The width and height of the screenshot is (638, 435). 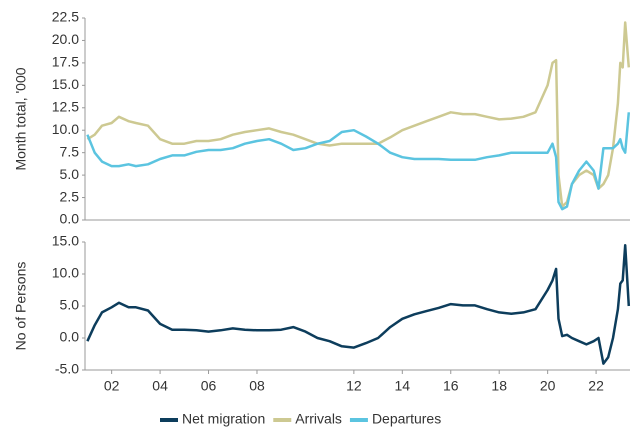 What do you see at coordinates (406, 419) in the screenshot?
I see `legend-label: Departures` at bounding box center [406, 419].